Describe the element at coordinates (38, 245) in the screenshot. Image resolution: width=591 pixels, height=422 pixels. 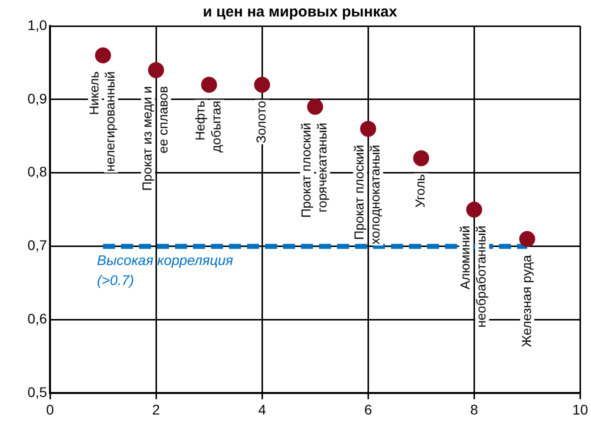
I see `y-tick-label: 0,7` at that location.